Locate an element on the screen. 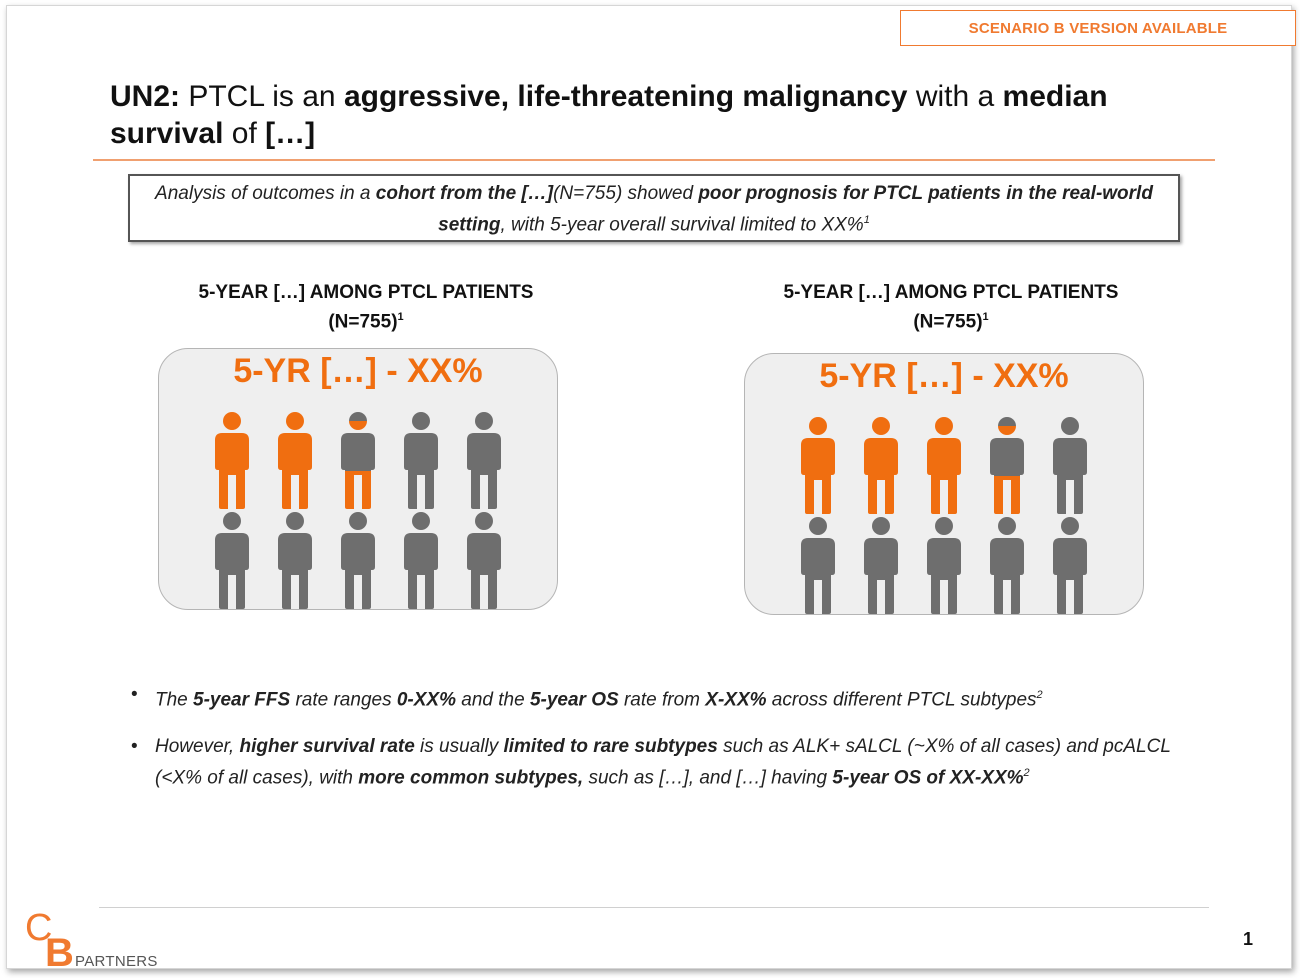  survival-graphic-left: 5-YR […] - XX% is located at coordinates (358, 479).